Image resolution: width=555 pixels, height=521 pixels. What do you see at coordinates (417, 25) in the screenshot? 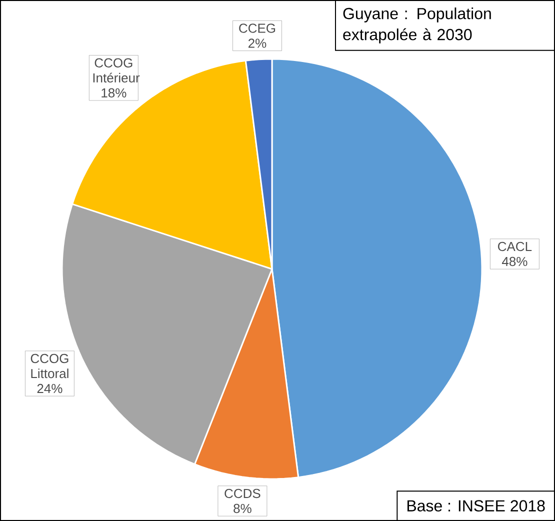
I see `chart-title: Guyane : Population extrapolée à 2030` at bounding box center [417, 25].